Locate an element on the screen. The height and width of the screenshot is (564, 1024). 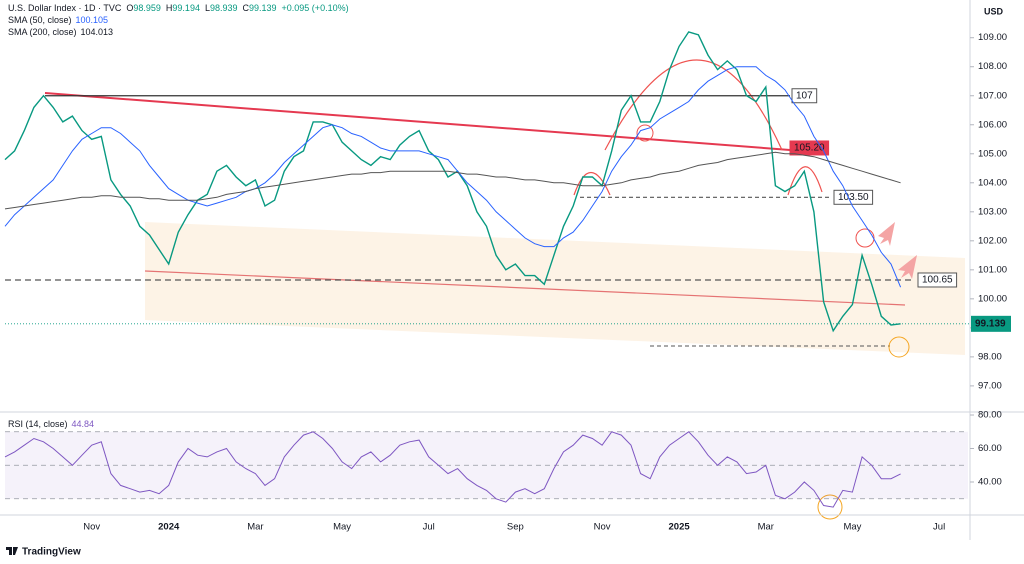
y-tick-label: 105.00 is located at coordinates (992, 153).